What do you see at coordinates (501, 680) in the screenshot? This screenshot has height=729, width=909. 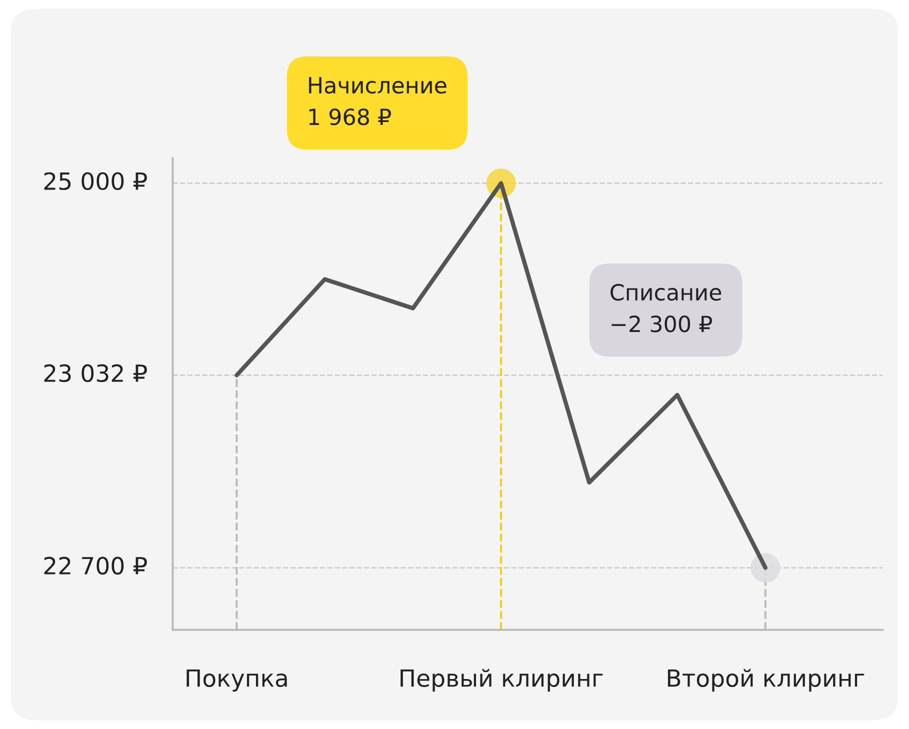 I see `x-tick-label: Первый клиринг` at bounding box center [501, 680].